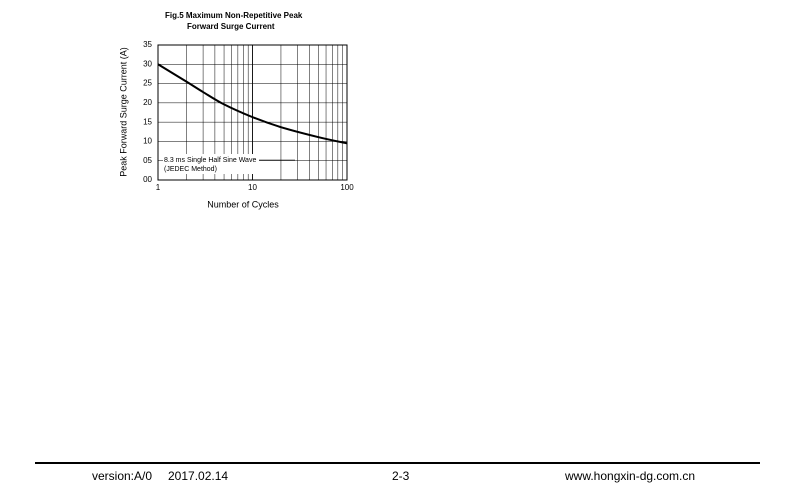 The height and width of the screenshot is (503, 792). I want to click on x-tick-label: 100, so click(347, 187).